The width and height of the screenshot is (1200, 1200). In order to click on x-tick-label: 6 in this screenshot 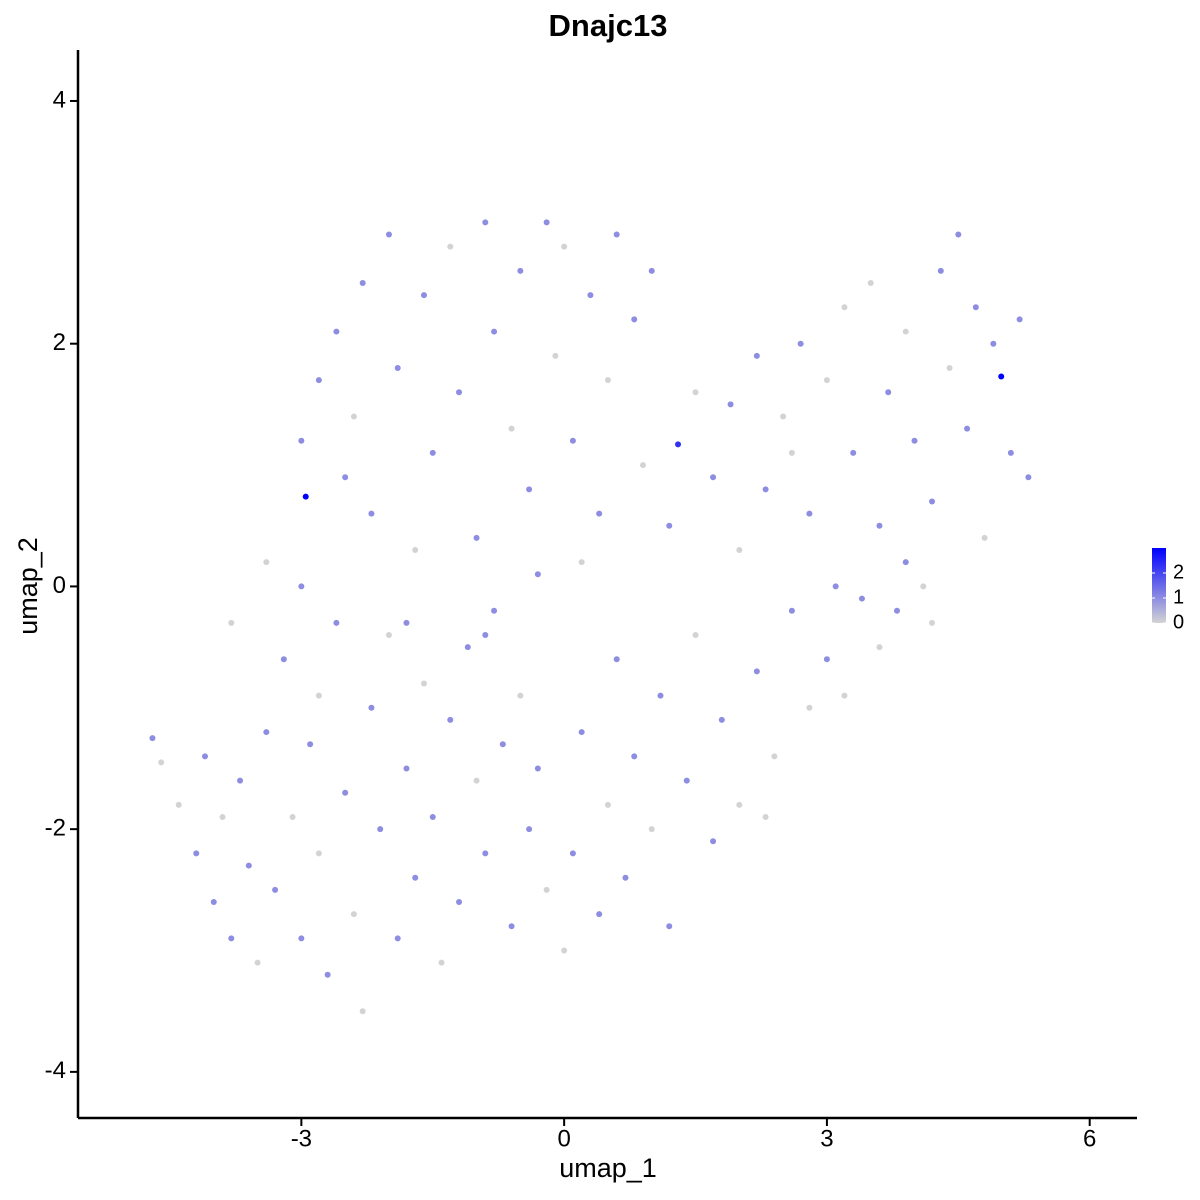, I will do `click(1089, 1138)`.